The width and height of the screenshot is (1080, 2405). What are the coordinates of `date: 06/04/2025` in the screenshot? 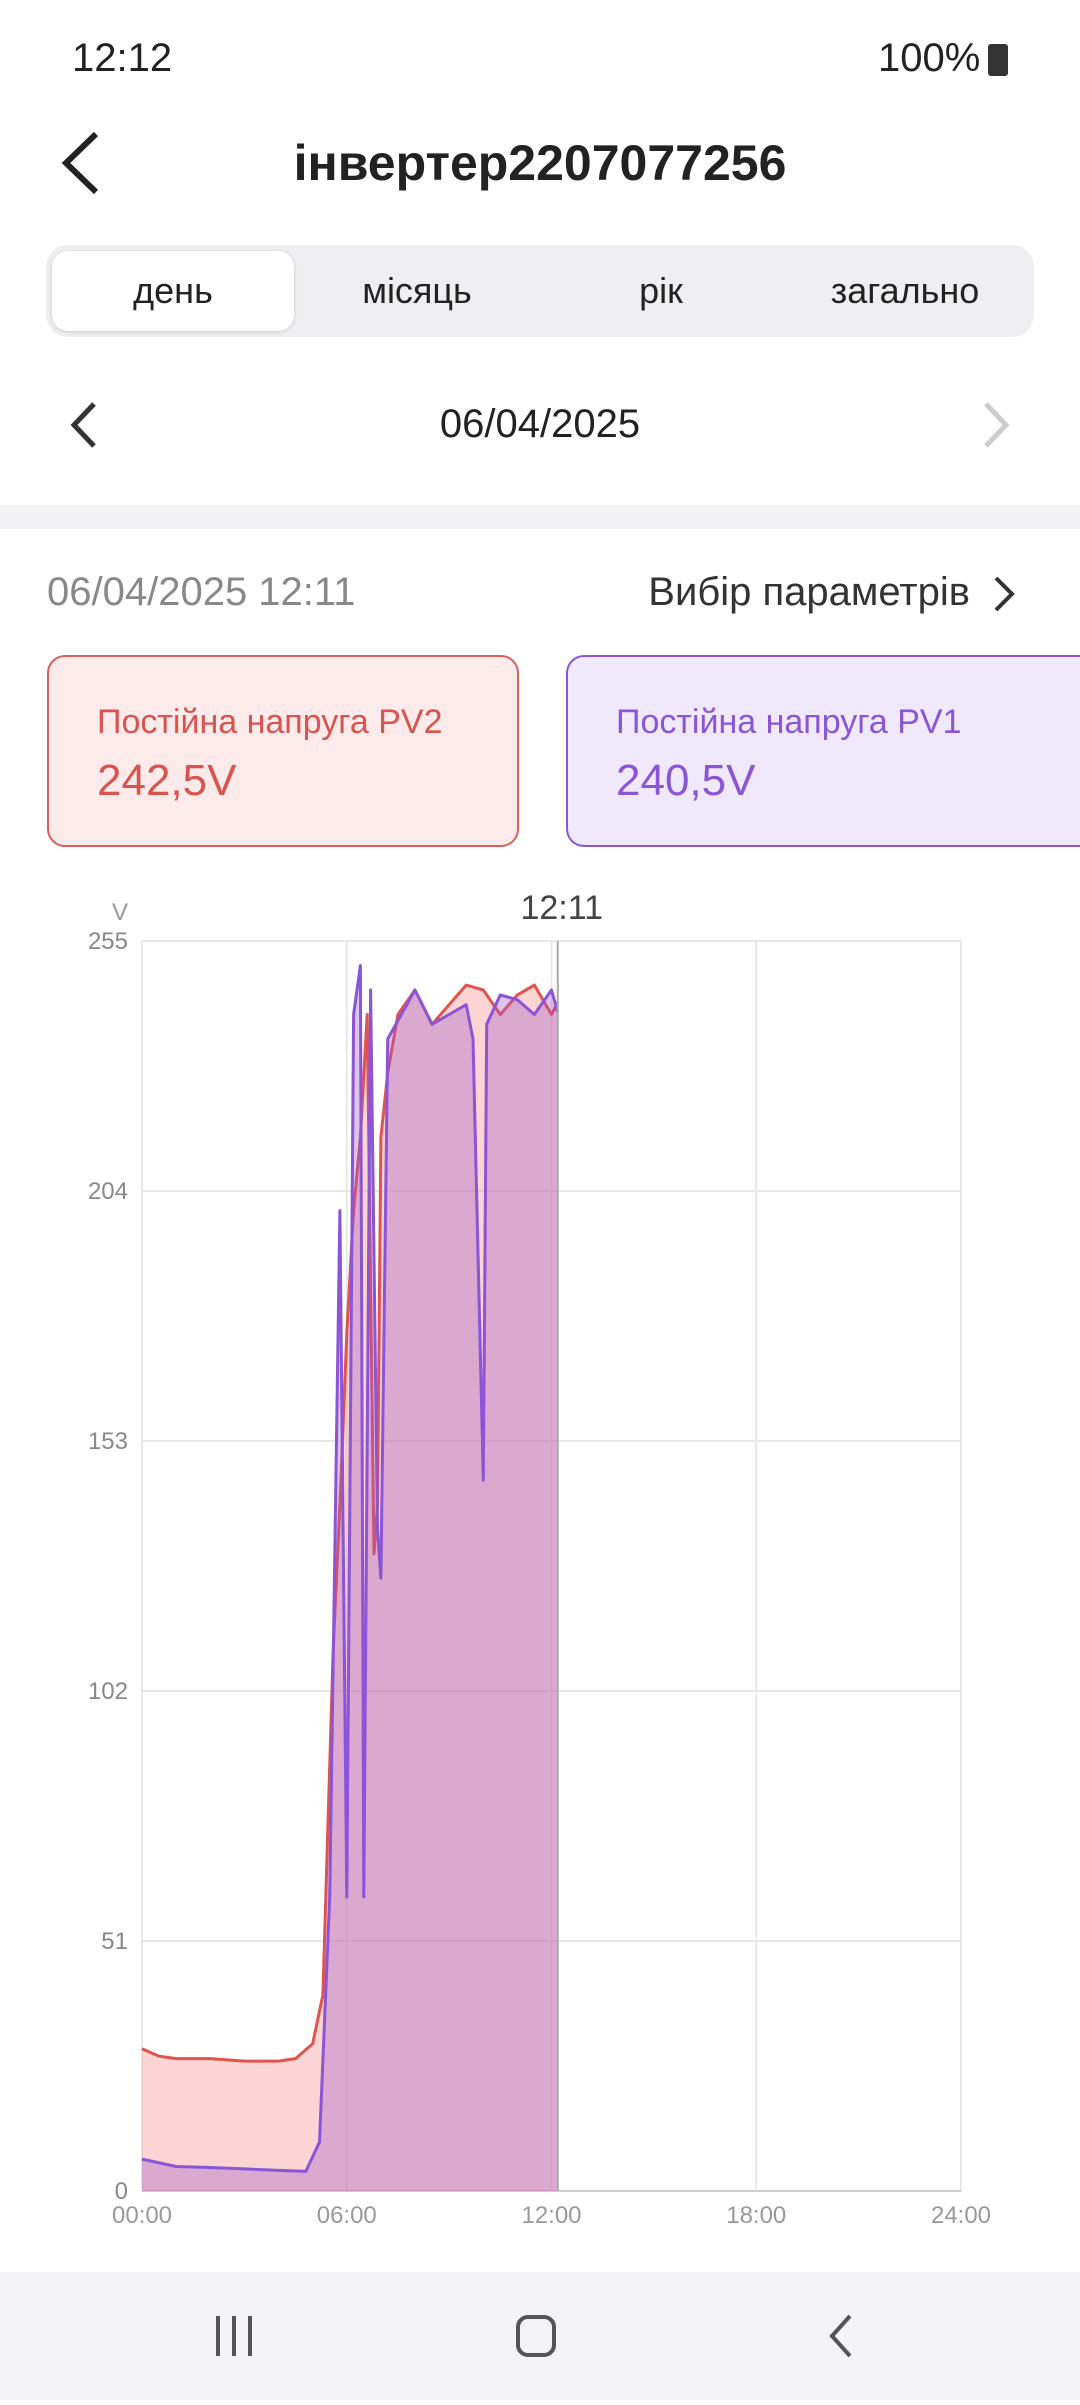 It's located at (540, 424).